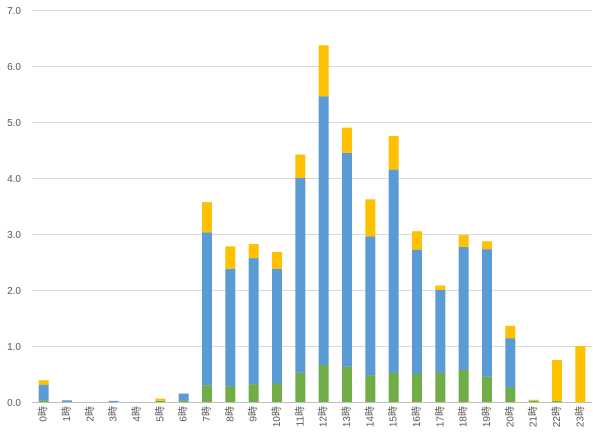  What do you see at coordinates (254, 414) in the screenshot?
I see `x-tick-label: 9時` at bounding box center [254, 414].